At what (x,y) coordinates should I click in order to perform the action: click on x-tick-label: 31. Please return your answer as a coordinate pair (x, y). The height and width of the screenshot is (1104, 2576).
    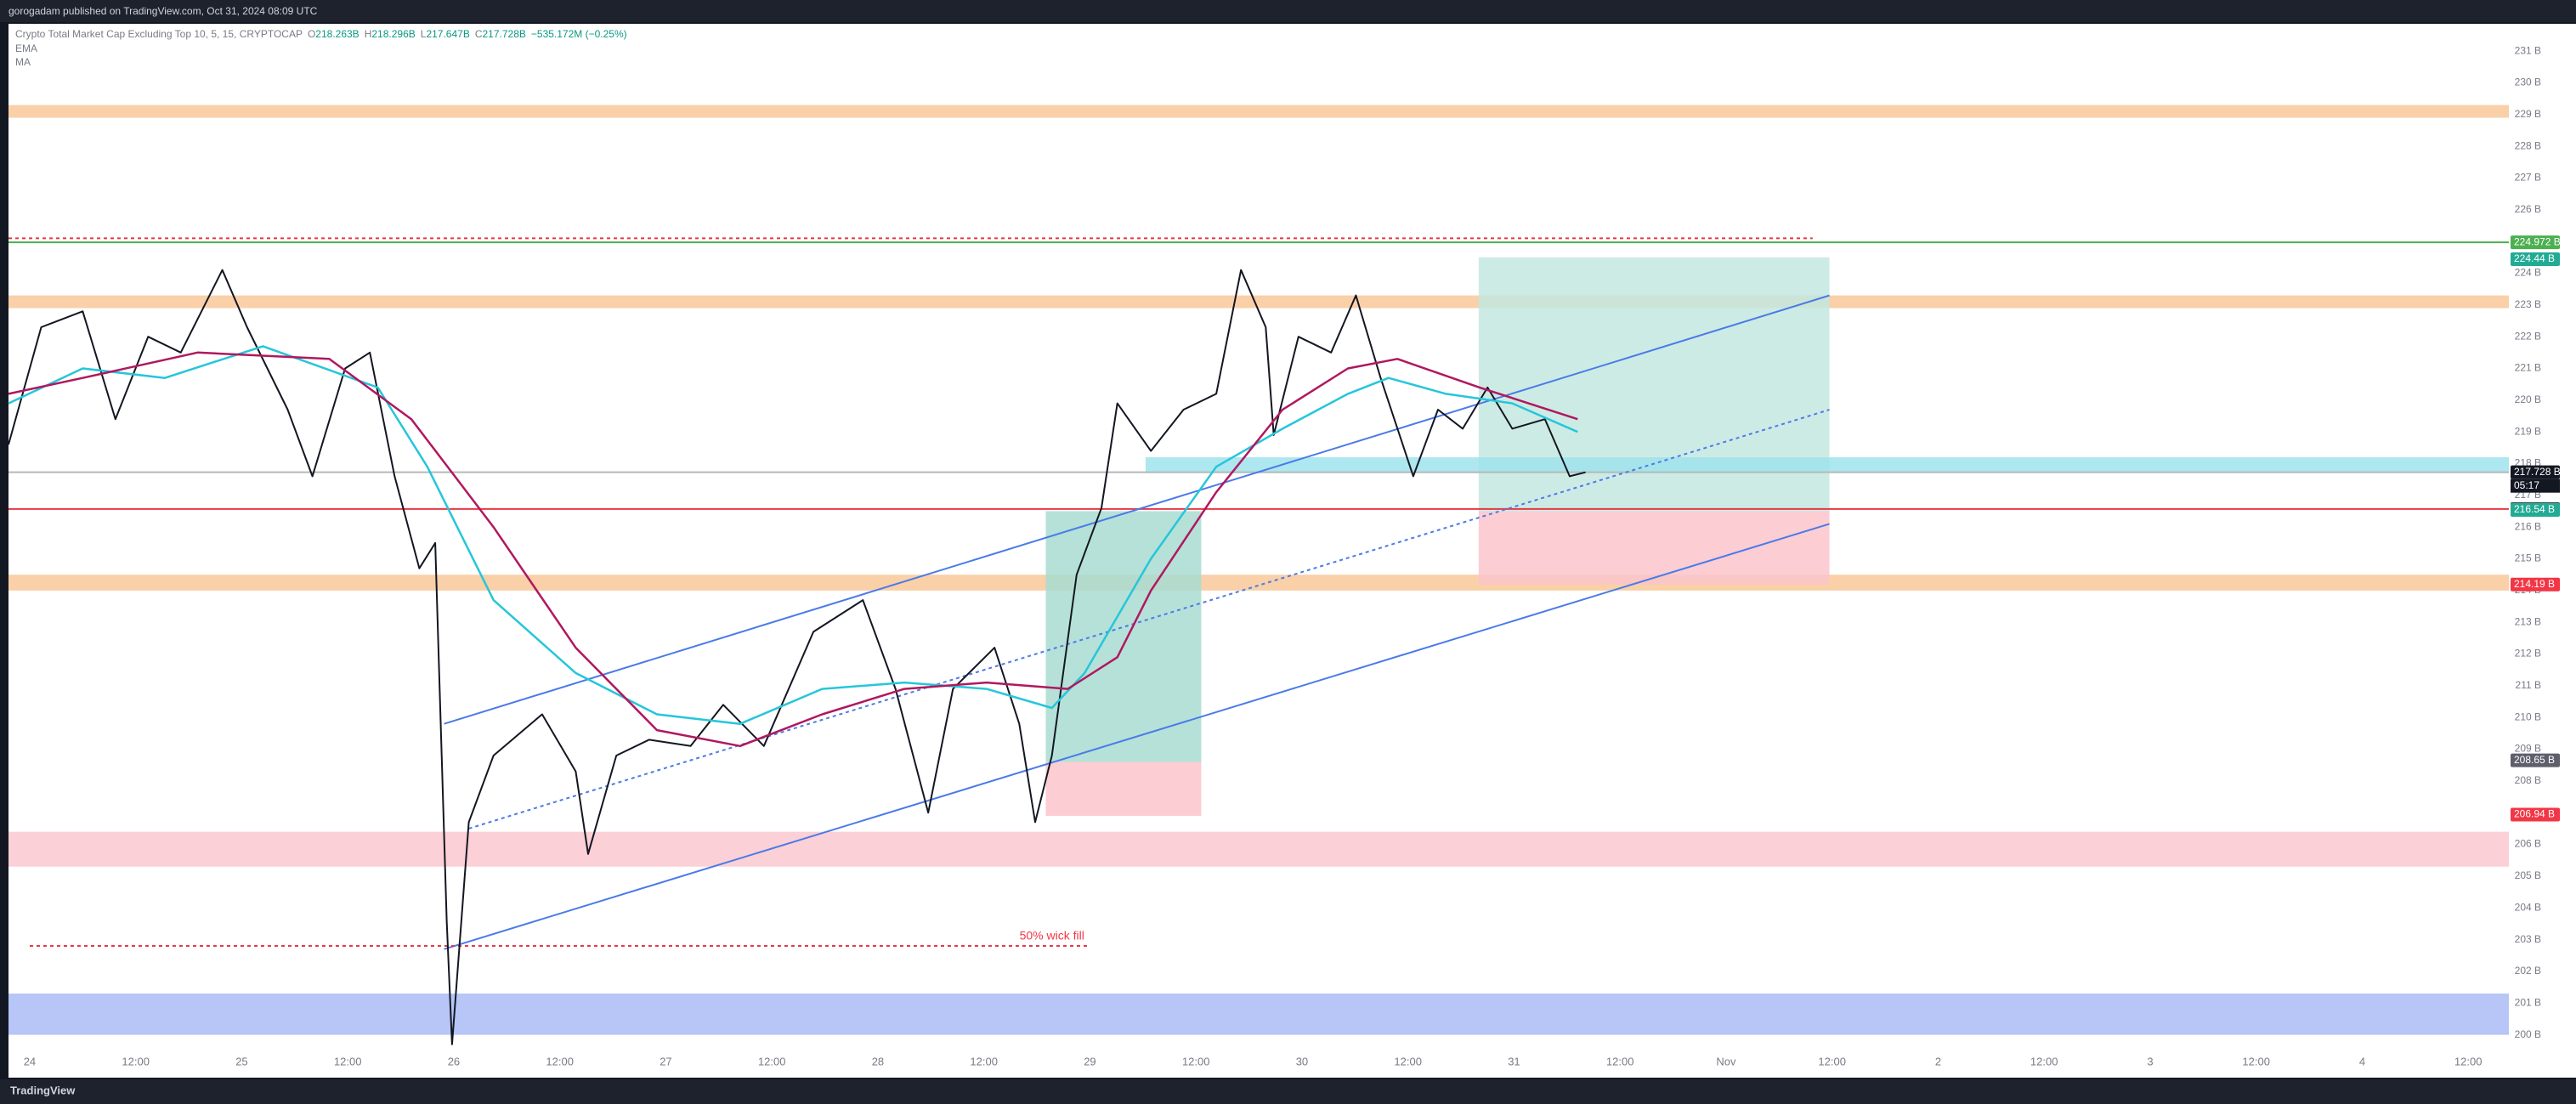
    Looking at the image, I should click on (1514, 1061).